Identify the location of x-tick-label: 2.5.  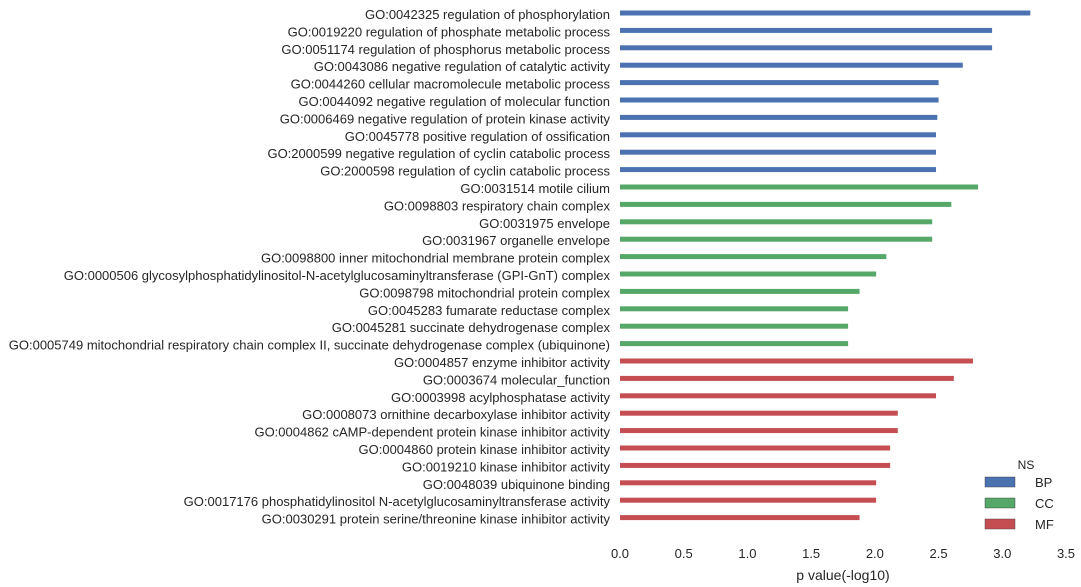
(939, 553).